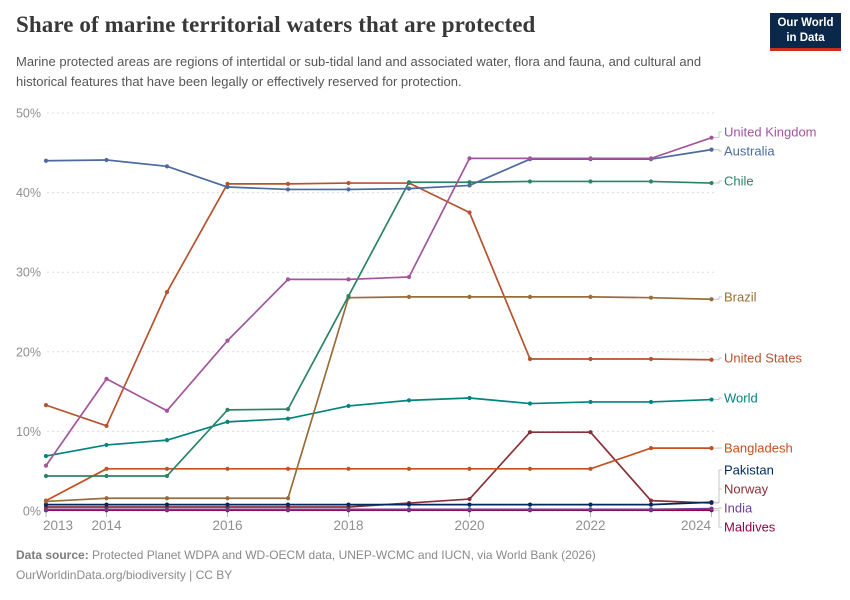 Image resolution: width=850 pixels, height=600 pixels. Describe the element at coordinates (378, 169) in the screenshot. I see `series-australia` at that location.